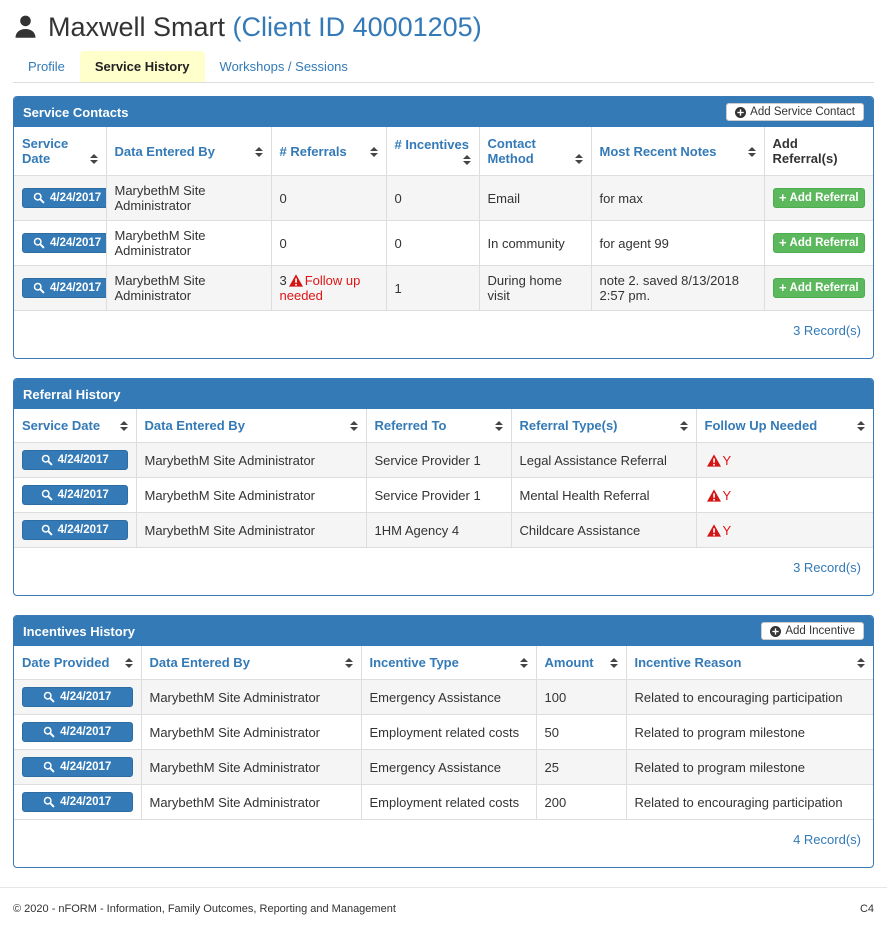 This screenshot has height=930, width=887. Describe the element at coordinates (677, 151) in the screenshot. I see `column-header-most-recent-notes: Most Recent Notes` at that location.